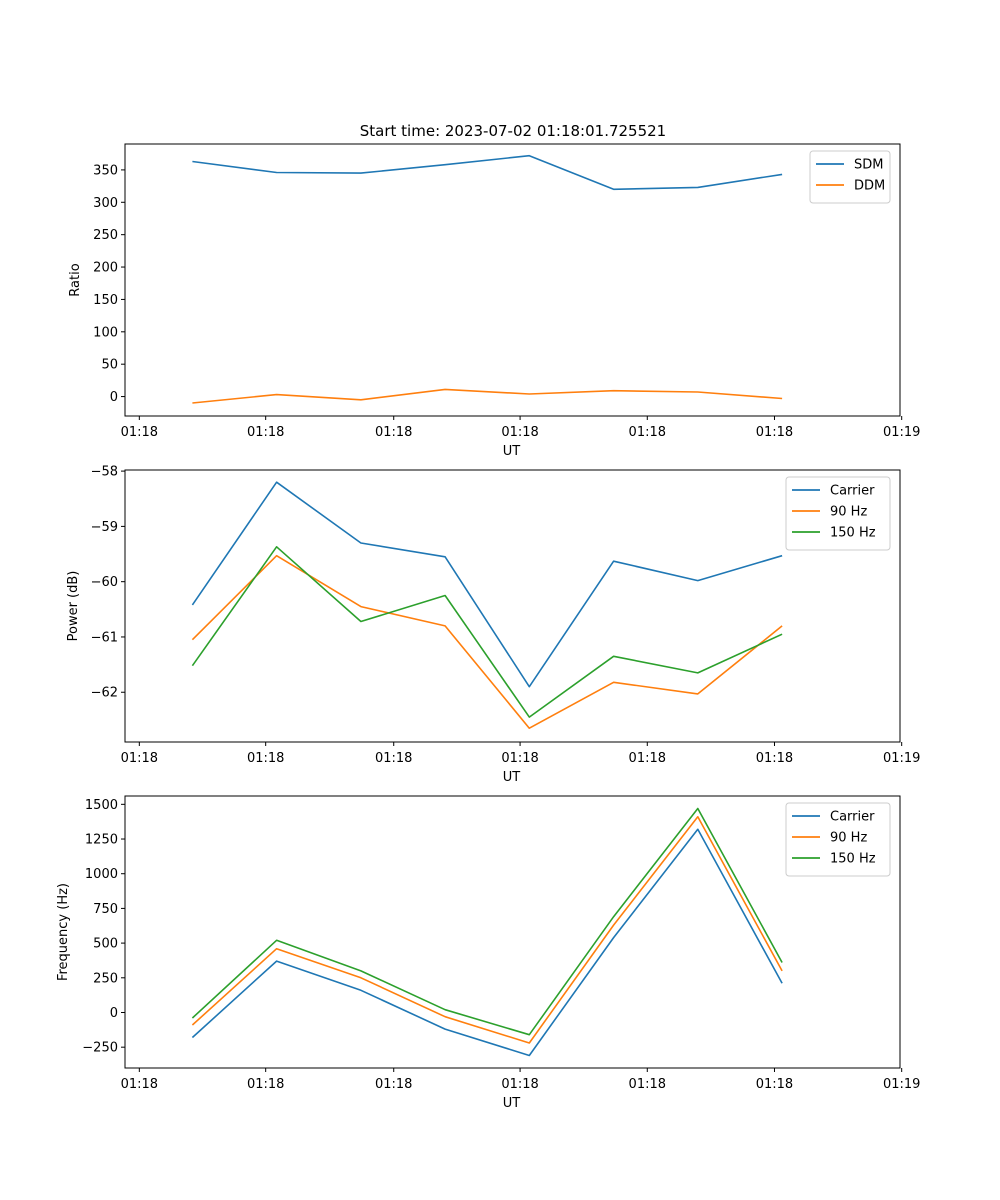 Image resolution: width=1000 pixels, height=1200 pixels. Describe the element at coordinates (105, 170) in the screenshot. I see `y-tick-label: 350` at that location.